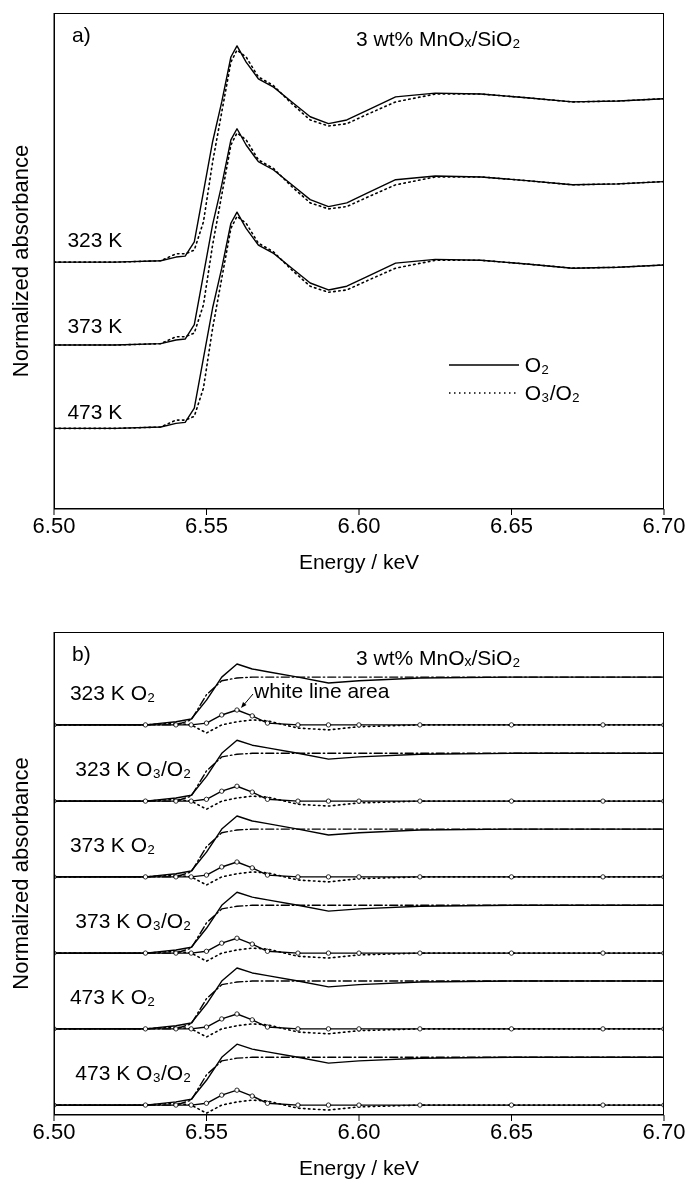 The width and height of the screenshot is (690, 1201). Describe the element at coordinates (552, 392) in the screenshot. I see `legend-label: O₃/O₂` at that location.